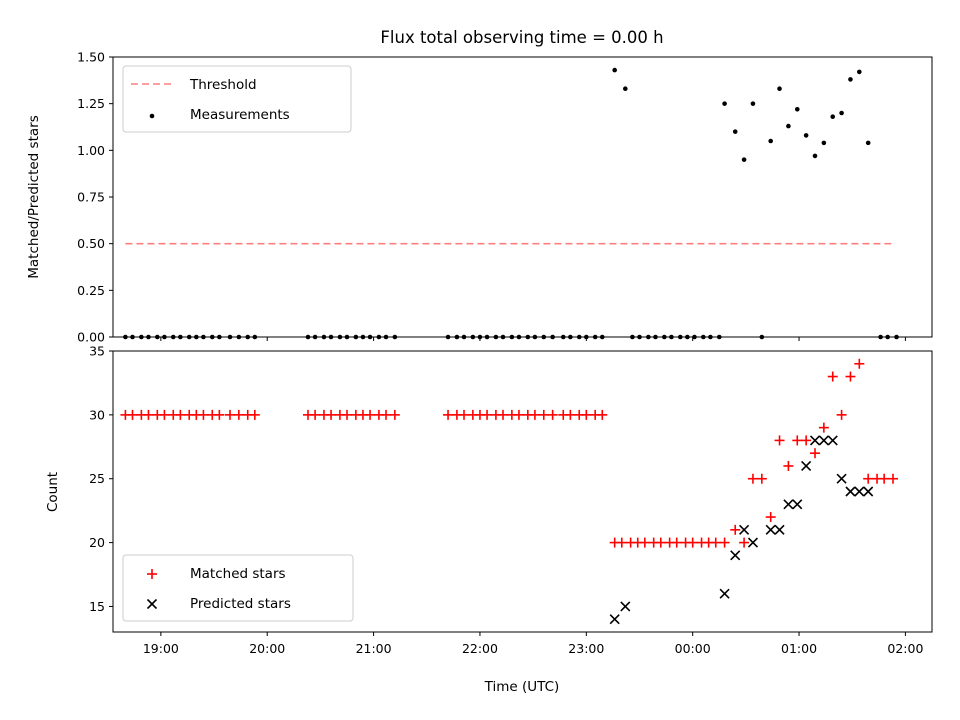 This screenshot has height=720, width=960. Describe the element at coordinates (521, 37) in the screenshot. I see `chart-title: Flux total observing time = 0.00 h` at that location.